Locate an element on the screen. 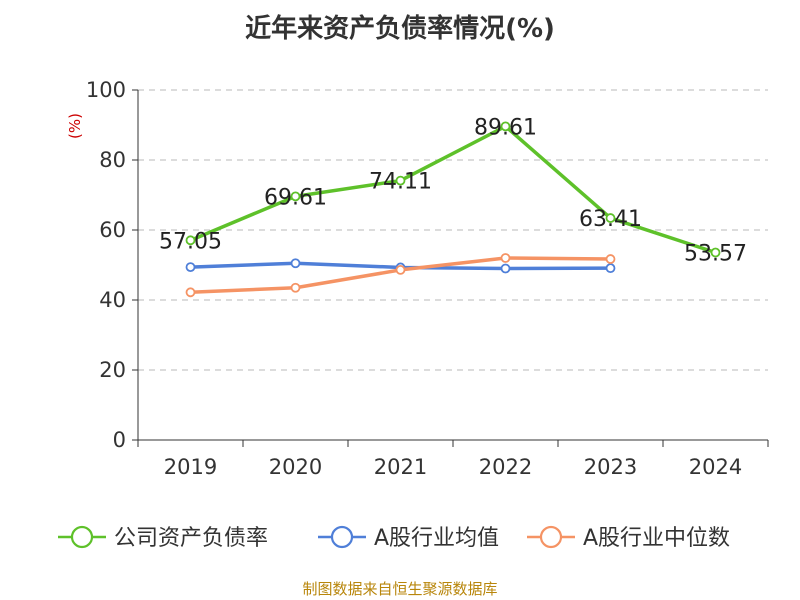 The image size is (800, 600). y-tick-label: 60 is located at coordinates (112, 230).